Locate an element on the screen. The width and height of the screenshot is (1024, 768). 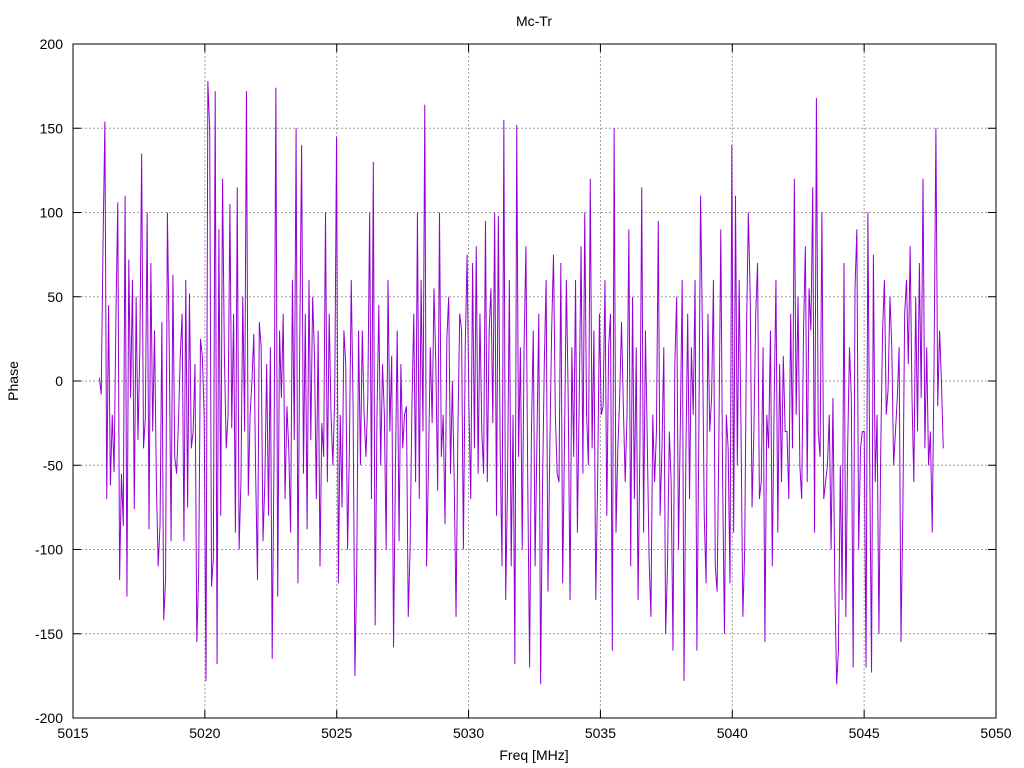
y-tick-label: 100 is located at coordinates (52, 213).